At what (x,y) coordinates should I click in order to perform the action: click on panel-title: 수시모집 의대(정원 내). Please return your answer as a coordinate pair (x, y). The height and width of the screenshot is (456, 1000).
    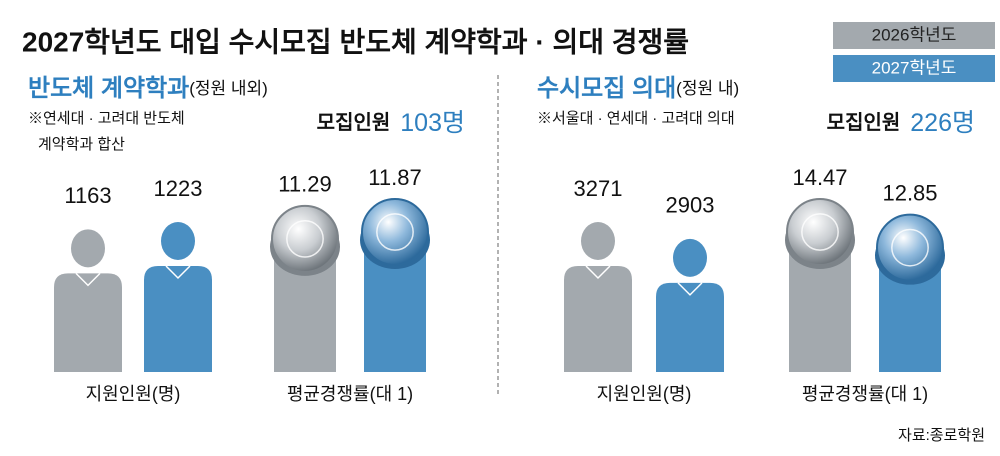
    Looking at the image, I should click on (638, 88).